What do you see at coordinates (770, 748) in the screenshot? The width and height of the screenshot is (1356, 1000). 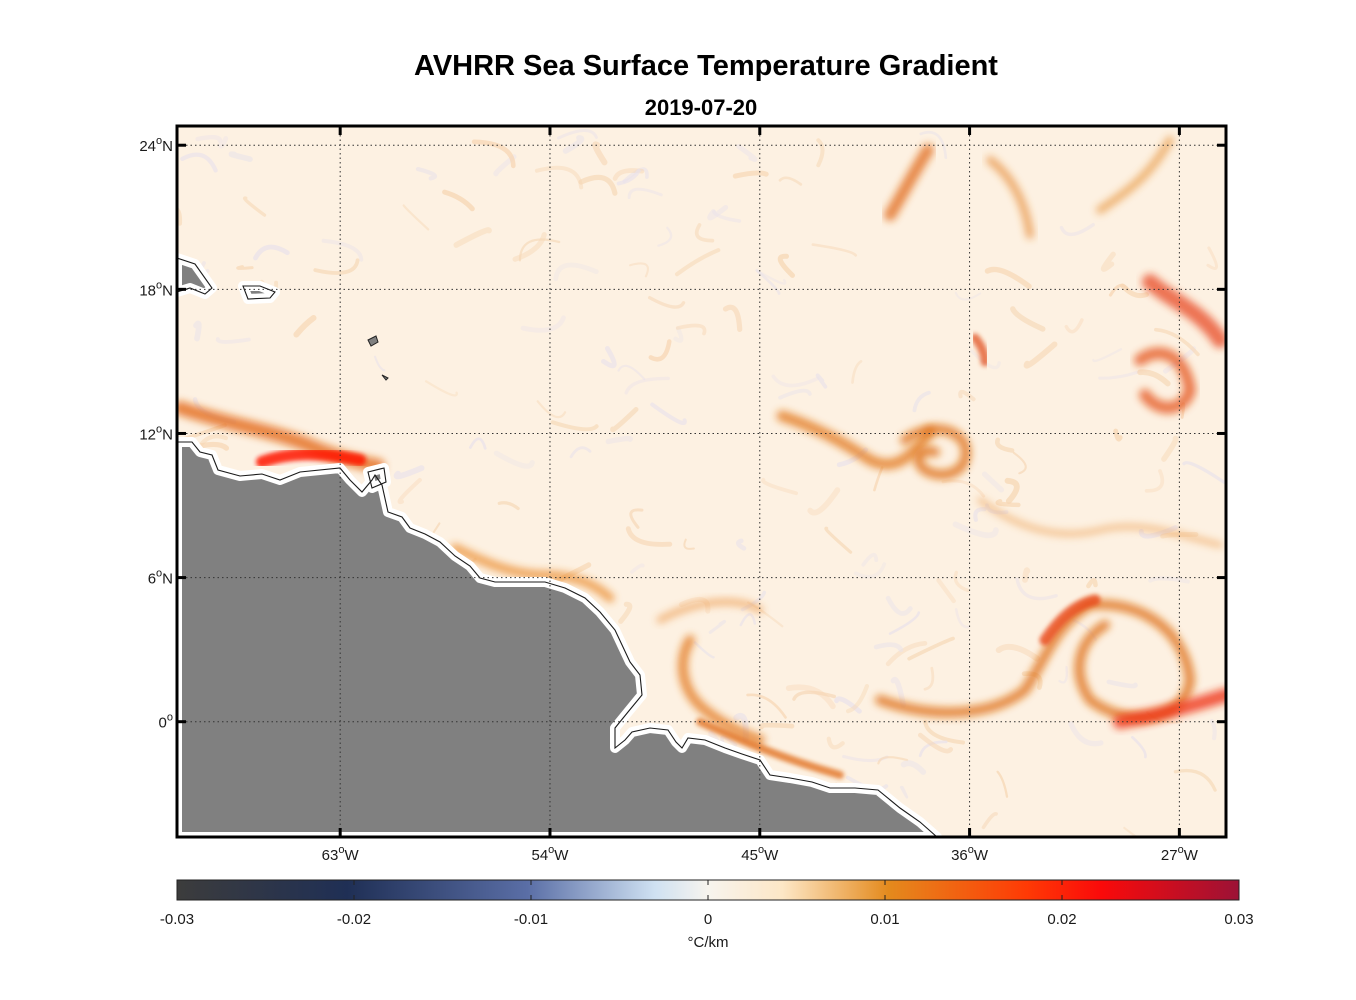 I see `front-shelf` at bounding box center [770, 748].